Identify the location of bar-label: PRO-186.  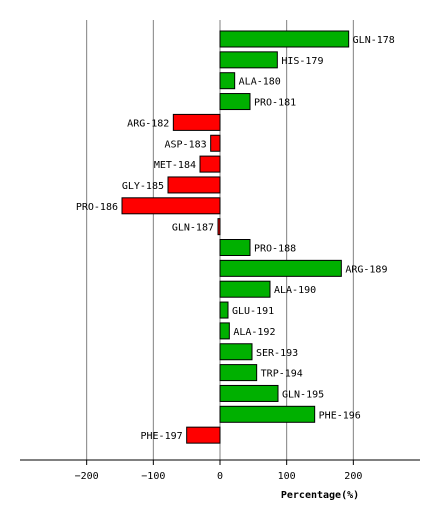
(97, 207).